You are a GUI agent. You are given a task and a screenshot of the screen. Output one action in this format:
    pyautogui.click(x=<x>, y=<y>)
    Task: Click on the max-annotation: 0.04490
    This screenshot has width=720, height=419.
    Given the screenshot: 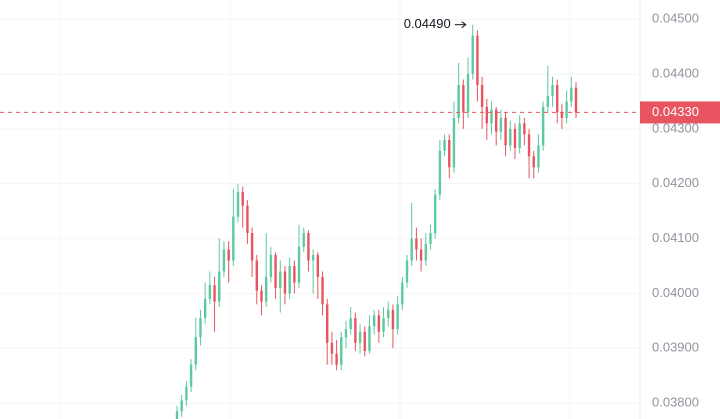 What is the action you would take?
    pyautogui.click(x=427, y=23)
    